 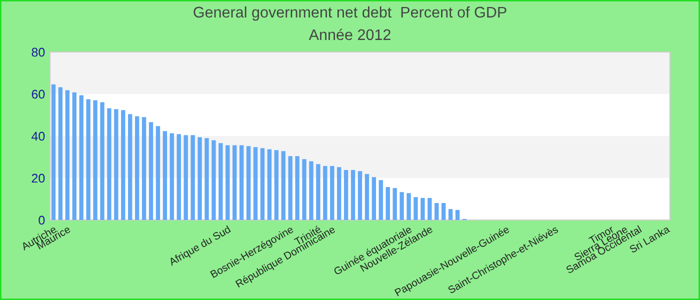 What do you see at coordinates (38, 52) in the screenshot?
I see `y-tick-label: 80` at bounding box center [38, 52].